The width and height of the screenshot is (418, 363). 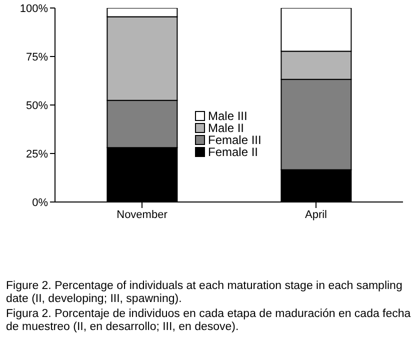 I want to click on legend-label: Male III, so click(x=228, y=116).